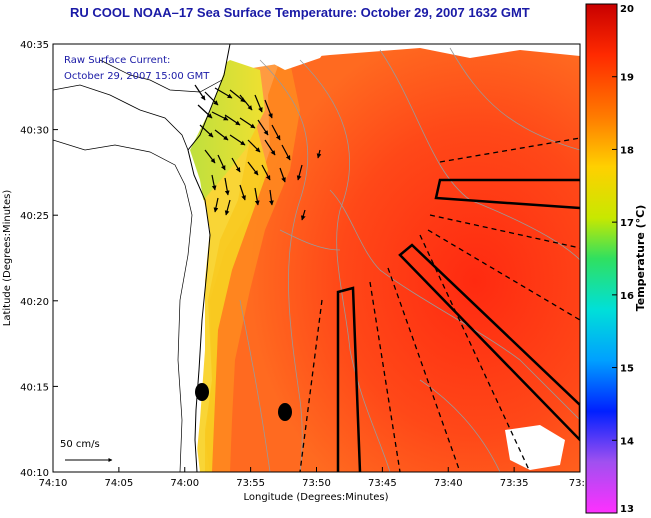 The image size is (651, 518). Describe the element at coordinates (34, 302) in the screenshot. I see `y-tick-label: 40:20` at that location.